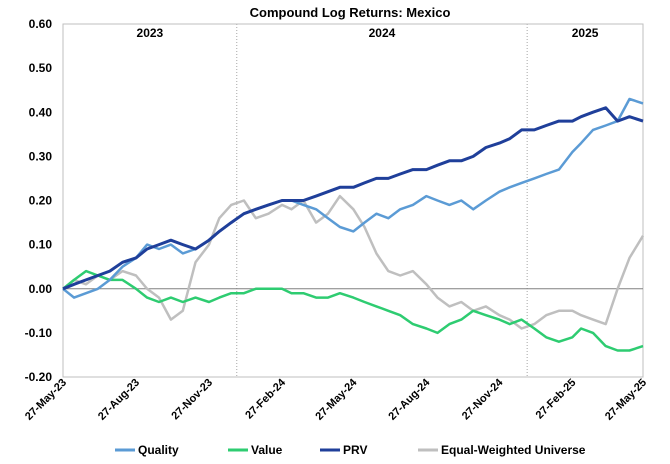  I want to click on chart-title: Compound Log Returns: Mexico, so click(350, 12).